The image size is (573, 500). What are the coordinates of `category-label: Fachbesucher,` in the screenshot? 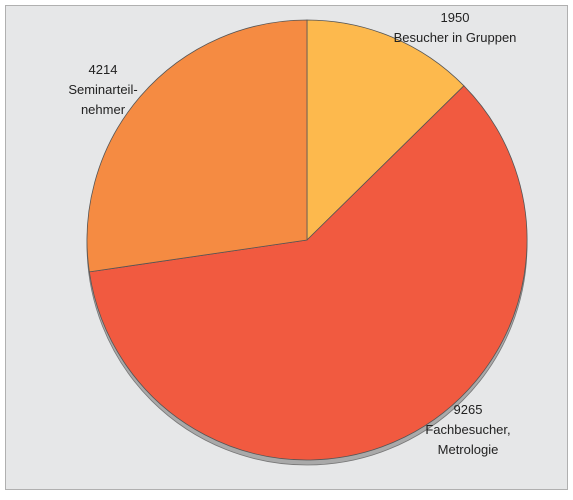 It's located at (467, 429).